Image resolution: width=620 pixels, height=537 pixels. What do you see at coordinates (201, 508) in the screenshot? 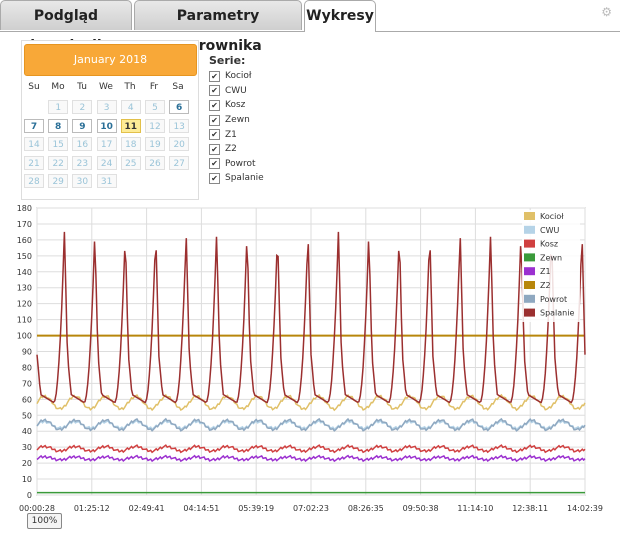
I see `x-tick-label: 04:14:51` at bounding box center [201, 508].